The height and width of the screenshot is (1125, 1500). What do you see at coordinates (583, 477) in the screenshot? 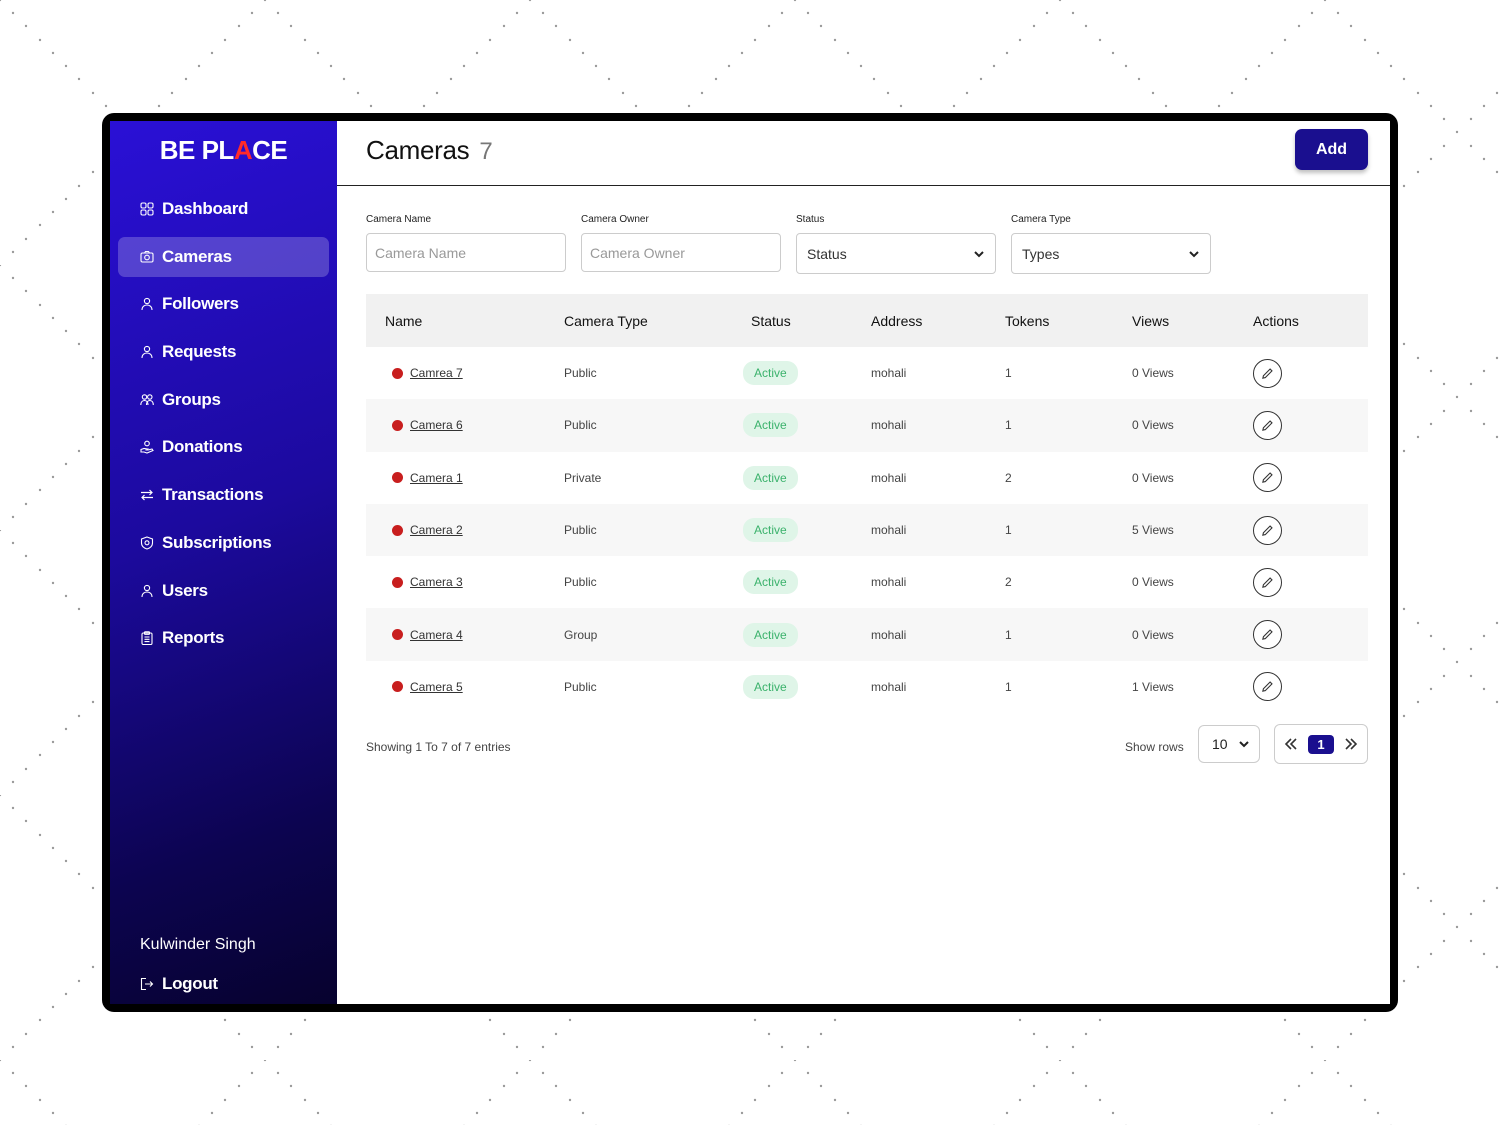
I see `camera-type-cell: Private` at bounding box center [583, 477].